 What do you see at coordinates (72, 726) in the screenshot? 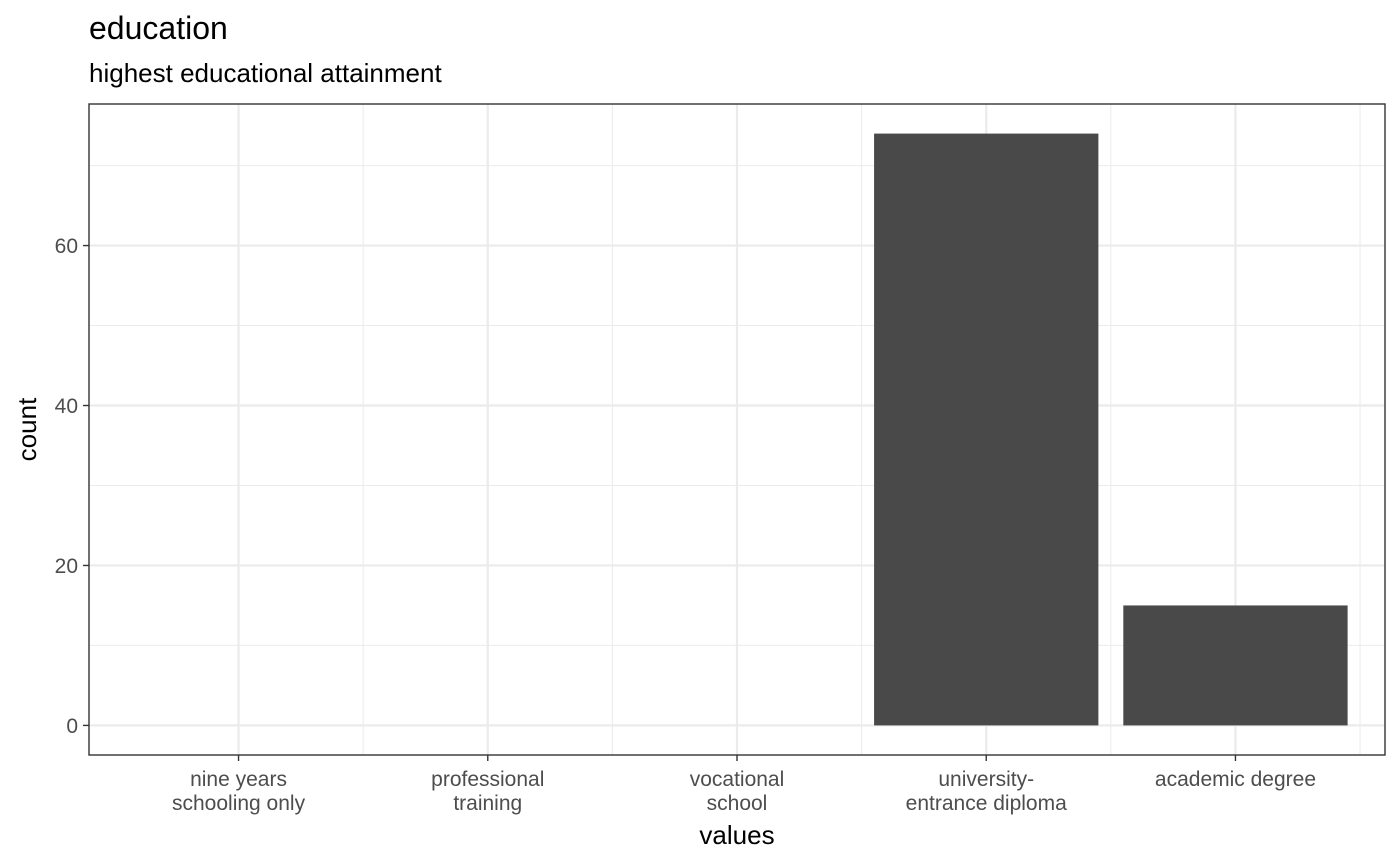
I see `y-tick-label: 0` at bounding box center [72, 726].